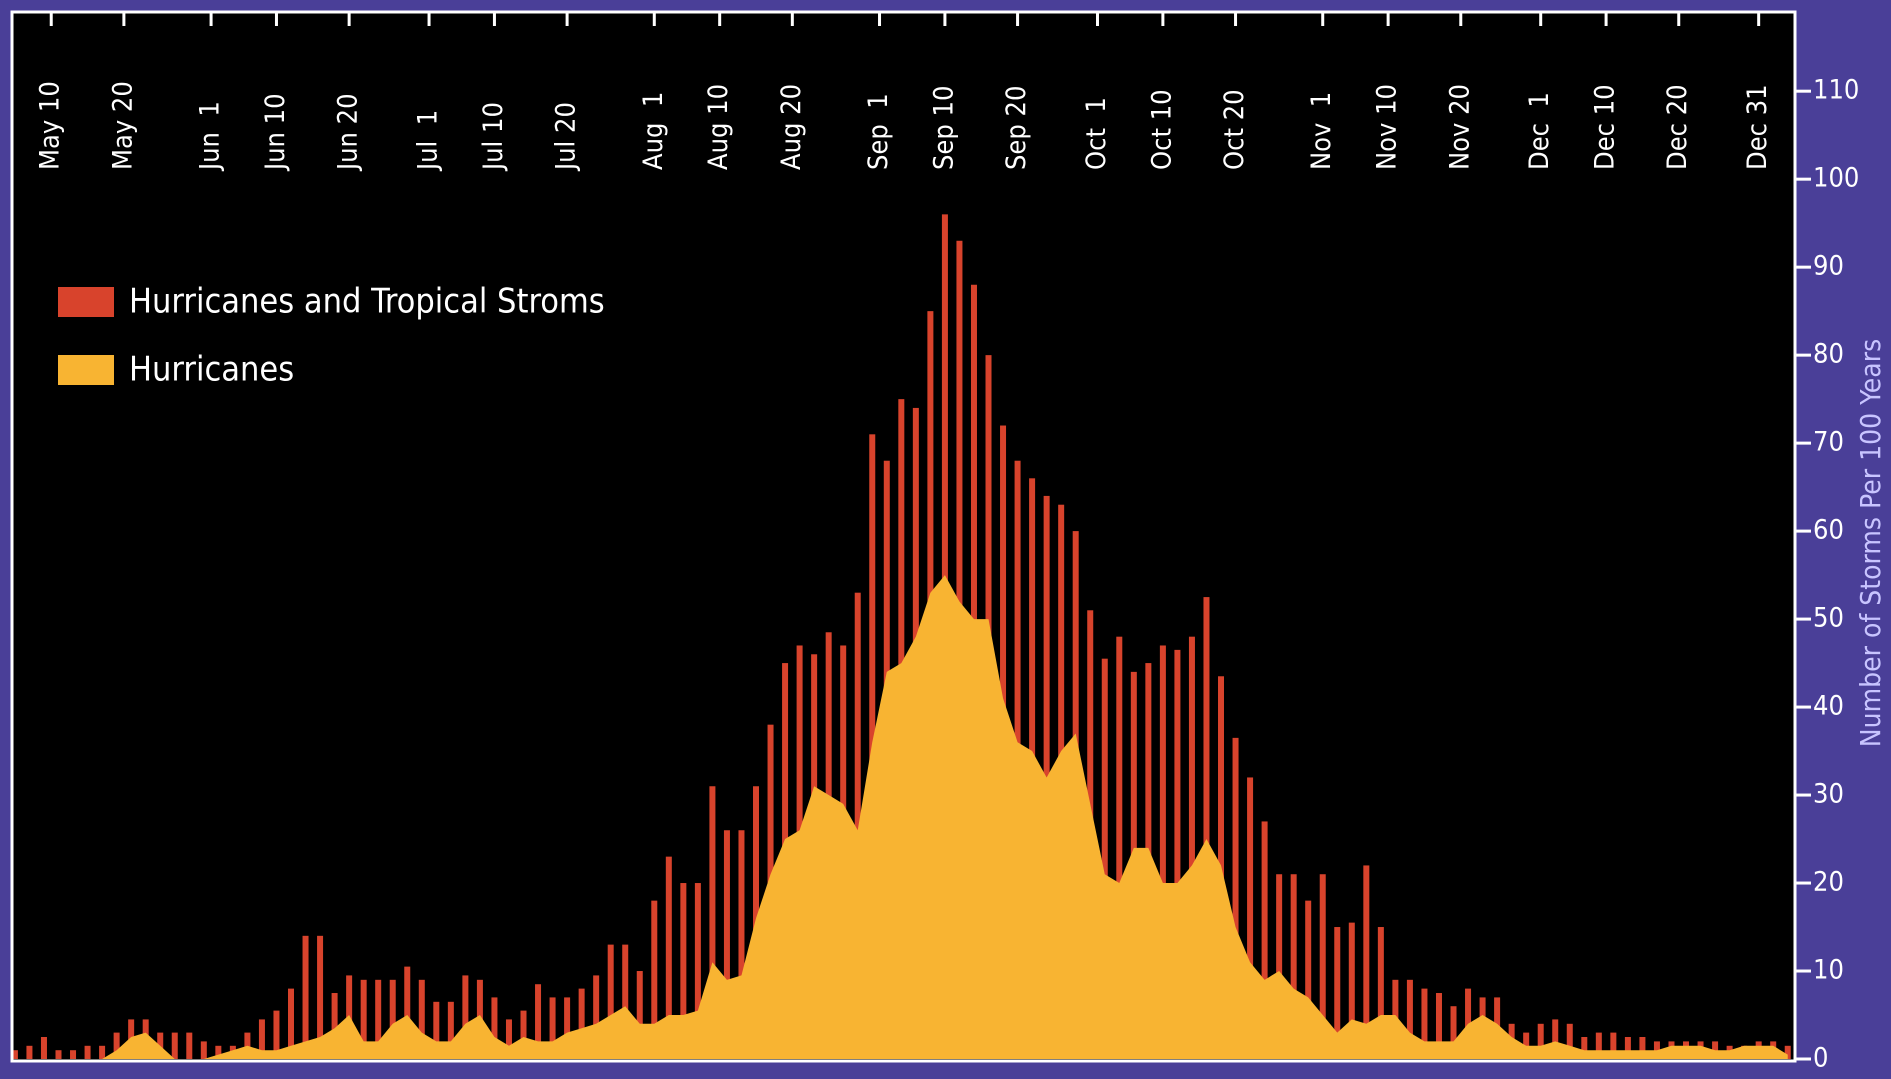 The height and width of the screenshot is (1079, 1891). Describe the element at coordinates (1387, 127) in the screenshot. I see `x-tick-label: Nov 10` at that location.